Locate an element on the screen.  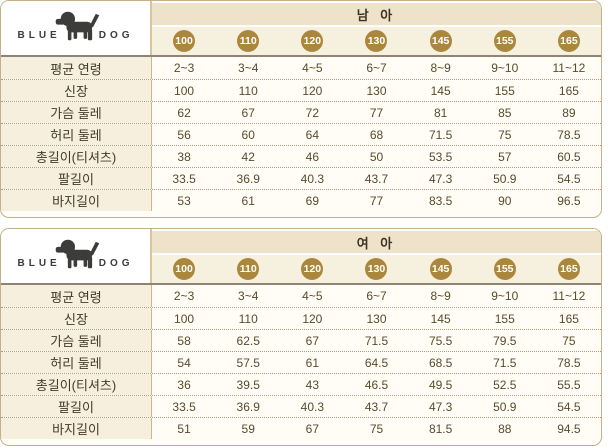
row-label: 가슴 둘레 is located at coordinates (76, 112).